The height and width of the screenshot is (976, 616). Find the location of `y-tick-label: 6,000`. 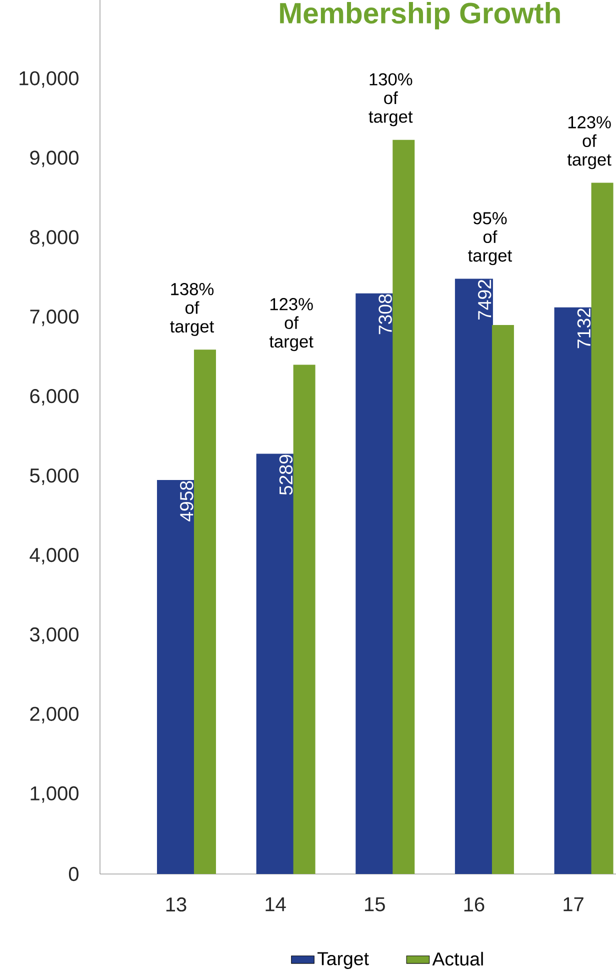

y-tick-label: 6,000 is located at coordinates (54, 397).